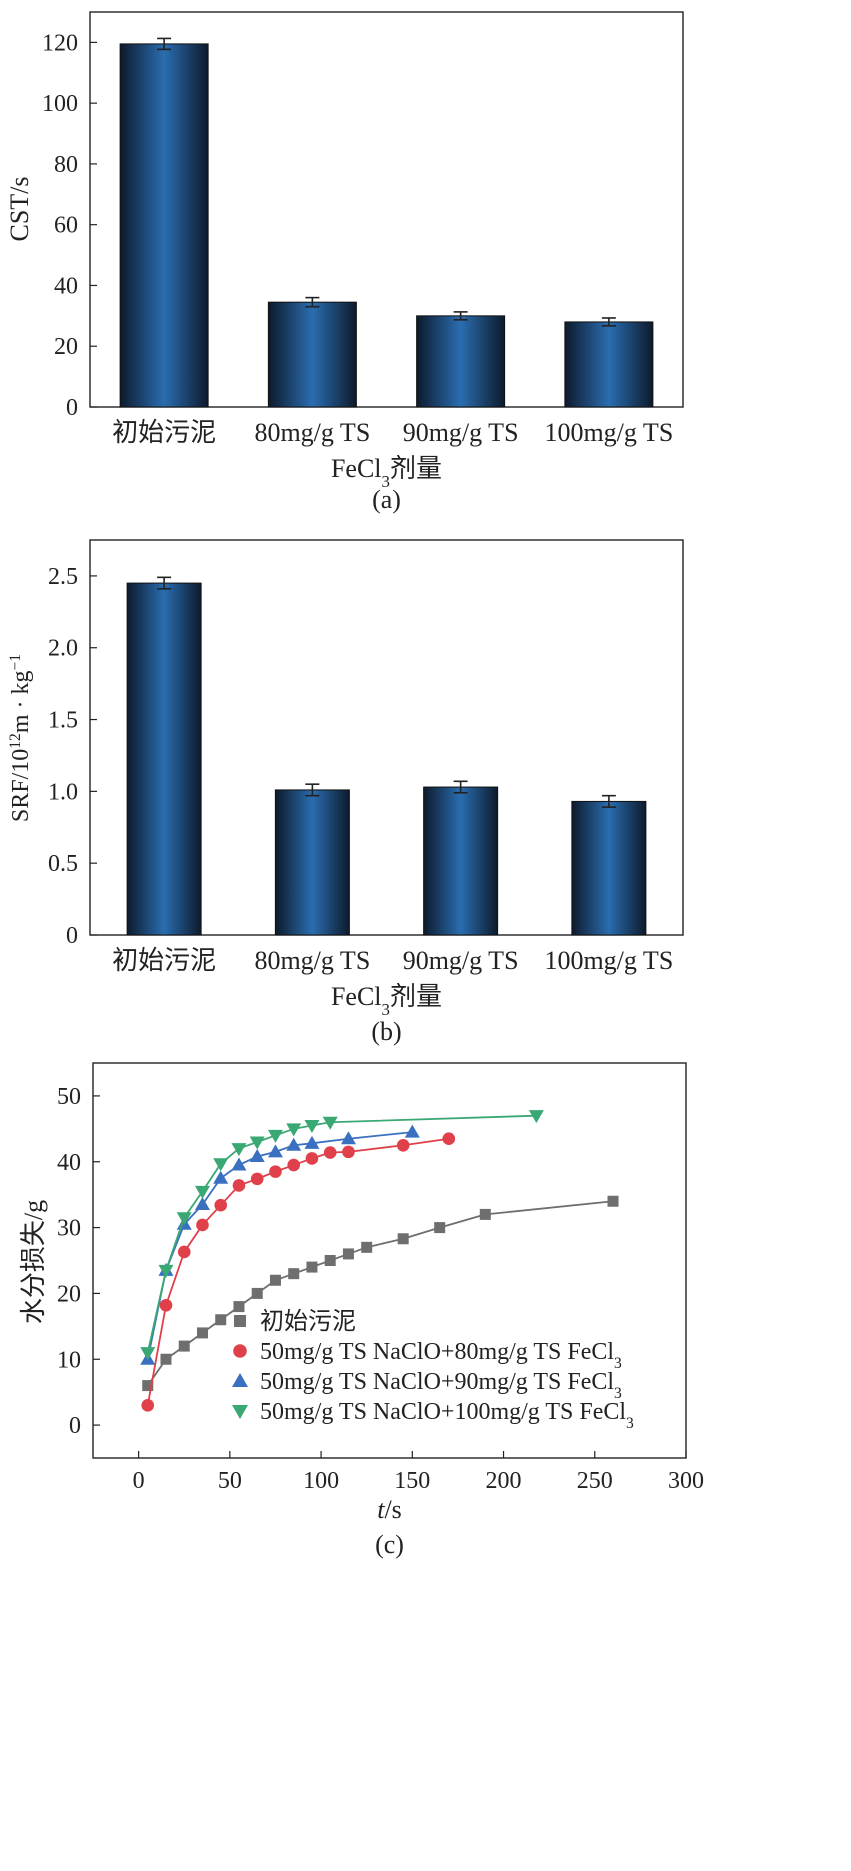 The height and width of the screenshot is (1871, 851). What do you see at coordinates (19, 208) in the screenshot?
I see `y-axis-label: CST/s` at bounding box center [19, 208].